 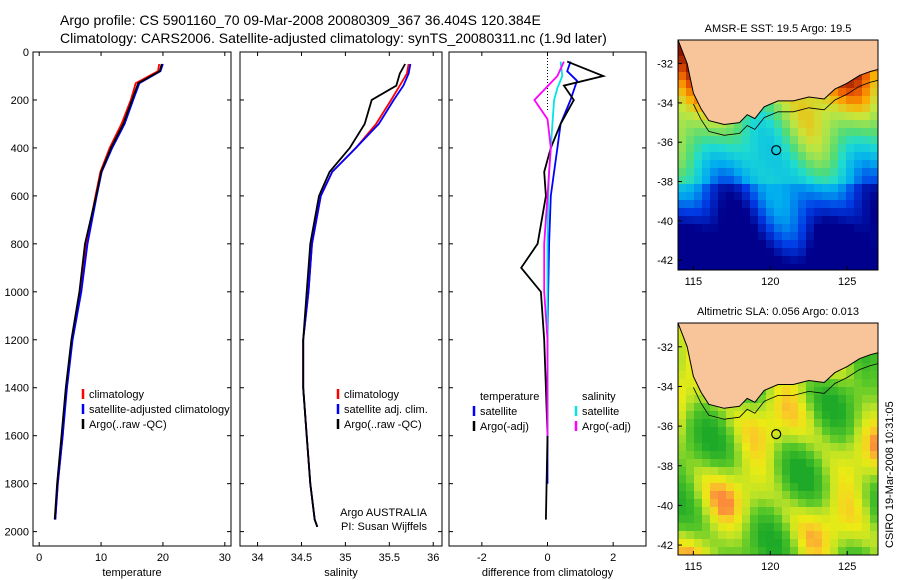 I want to click on sla-title: Altimetric SLA: 0.056 Argo: 0.013, so click(x=778, y=312).